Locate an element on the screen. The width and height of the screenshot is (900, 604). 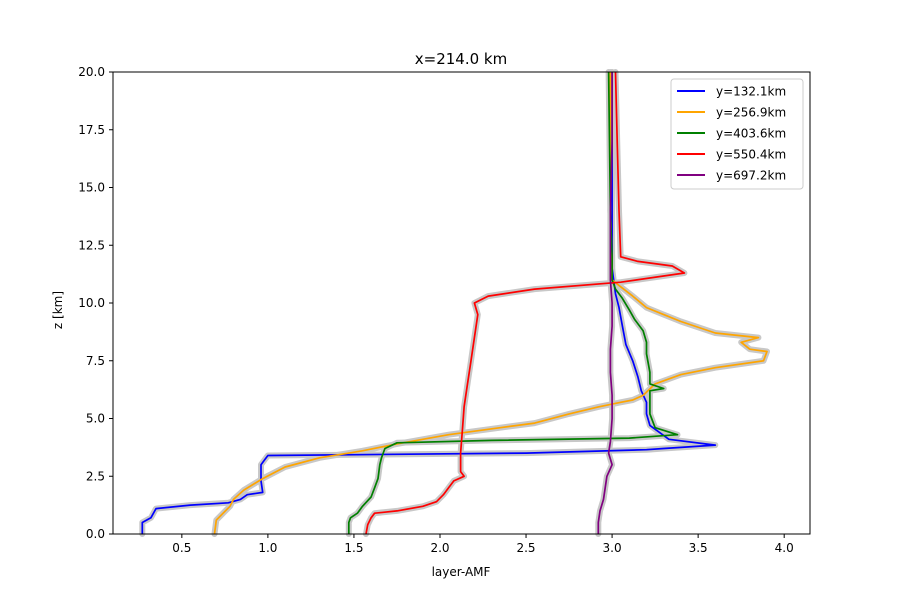
legend-label: y=697.2km is located at coordinates (751, 176).